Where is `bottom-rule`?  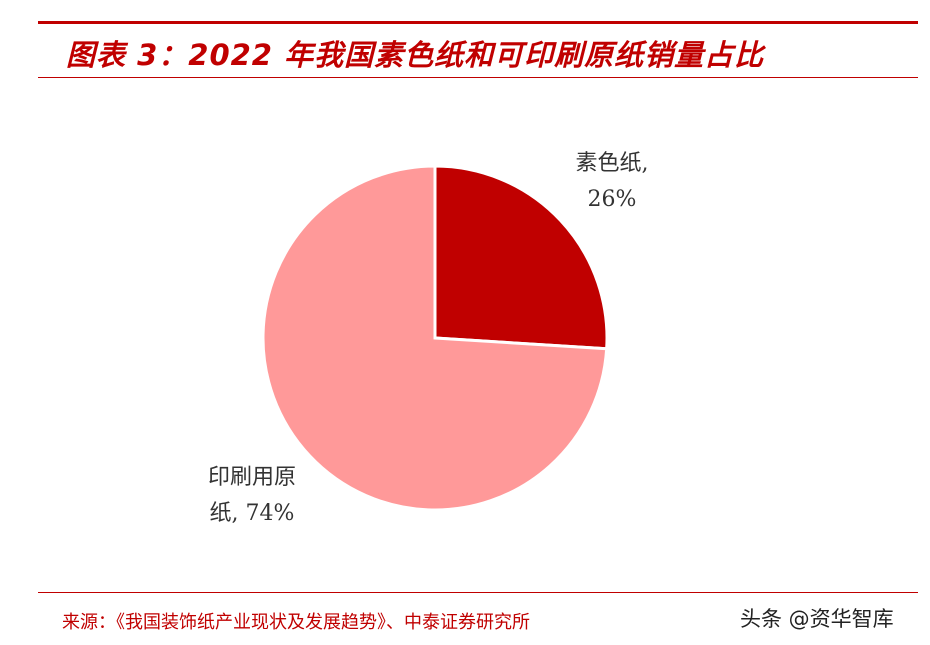
bottom-rule is located at coordinates (478, 592).